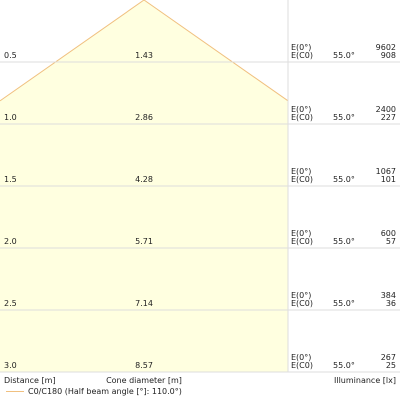 The height and width of the screenshot is (400, 400). I want to click on ec0-value: 908, so click(388, 55).